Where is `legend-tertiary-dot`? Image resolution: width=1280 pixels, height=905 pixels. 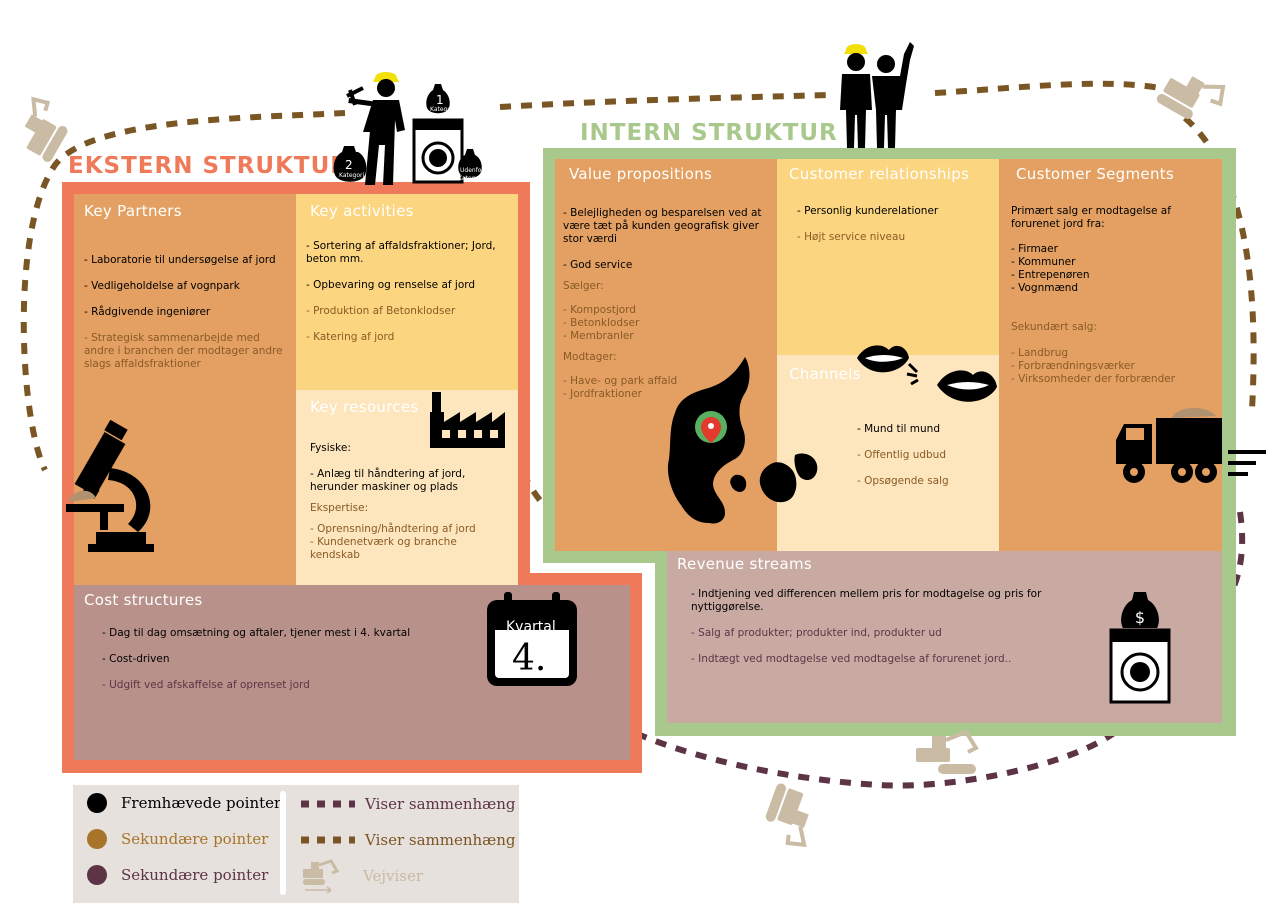 legend-tertiary-dot is located at coordinates (97, 875).